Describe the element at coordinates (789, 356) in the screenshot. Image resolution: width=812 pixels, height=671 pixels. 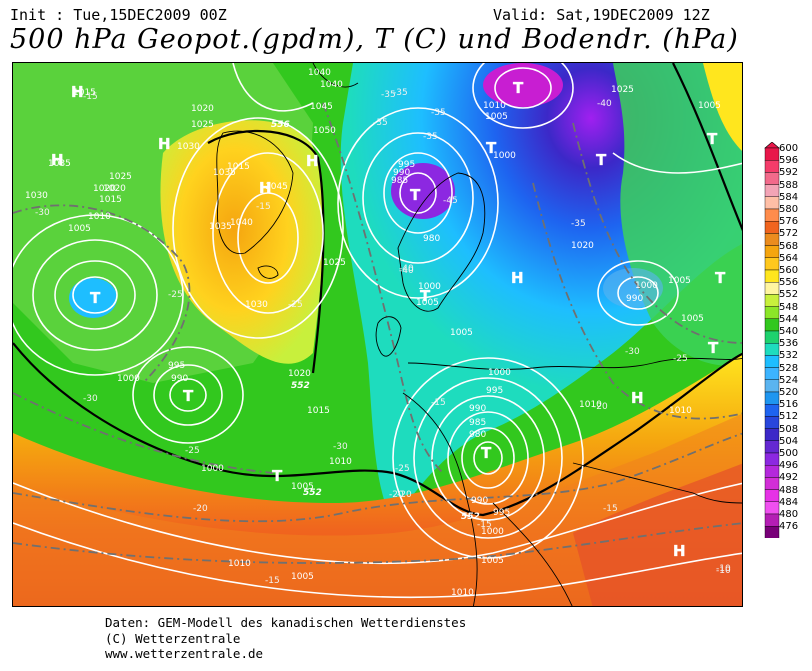
I see `legend-value: 532` at that location.